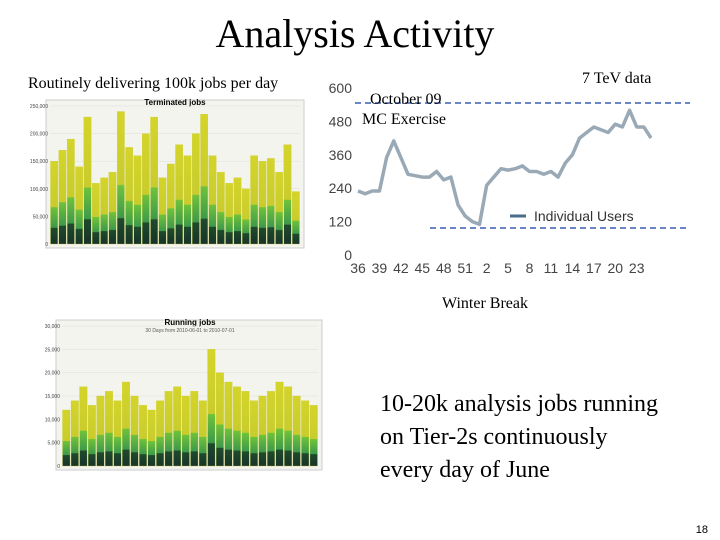 The image size is (720, 540). Describe the element at coordinates (406, 99) in the screenshot. I see `annotation: October 09` at that location.